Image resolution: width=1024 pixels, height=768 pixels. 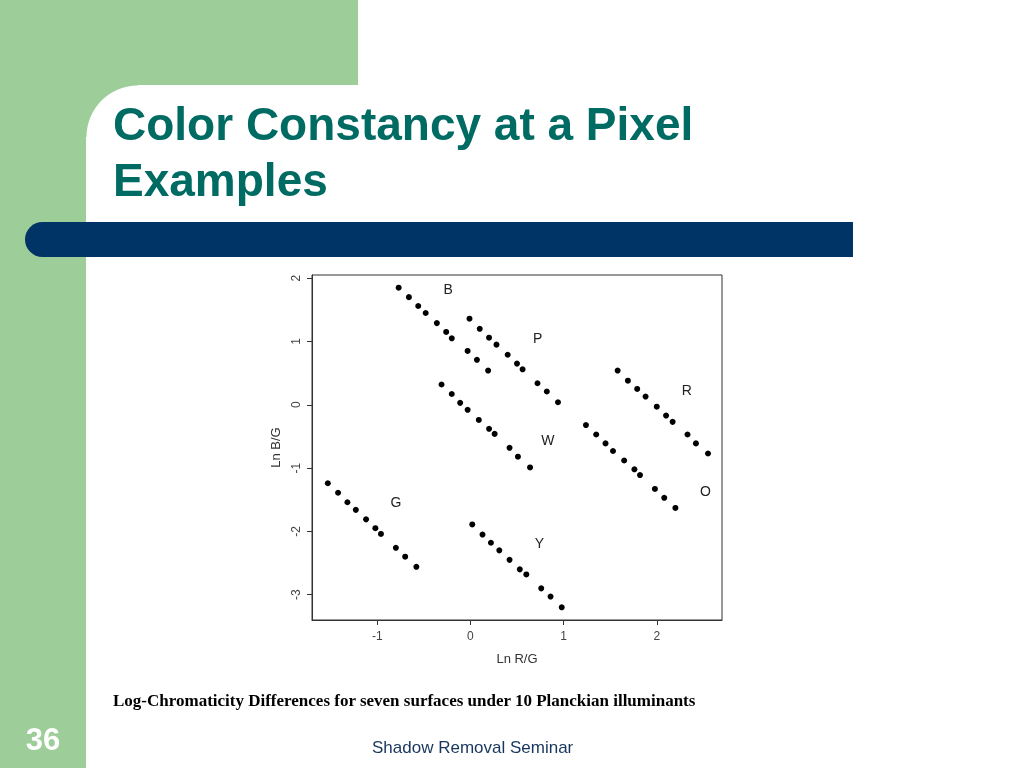 What do you see at coordinates (473, 748) in the screenshot?
I see `text: Shadow Removal Seminar` at bounding box center [473, 748].